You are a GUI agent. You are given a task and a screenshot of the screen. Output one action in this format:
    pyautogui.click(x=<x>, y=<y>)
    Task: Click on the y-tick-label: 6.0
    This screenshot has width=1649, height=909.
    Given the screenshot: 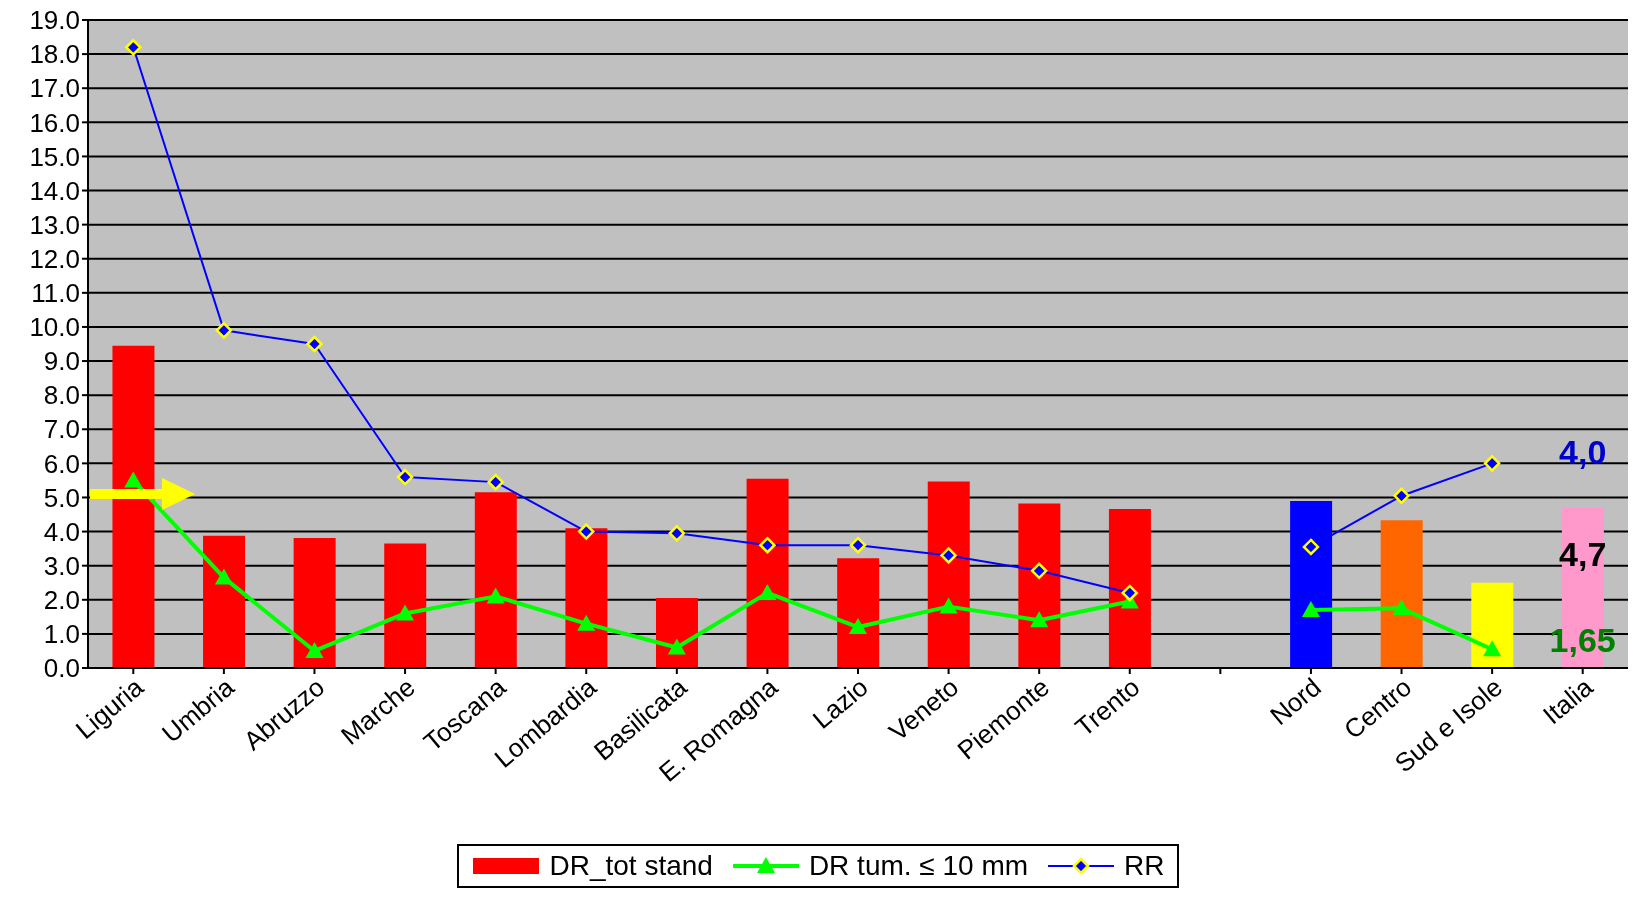 What is the action you would take?
    pyautogui.click(x=61, y=463)
    